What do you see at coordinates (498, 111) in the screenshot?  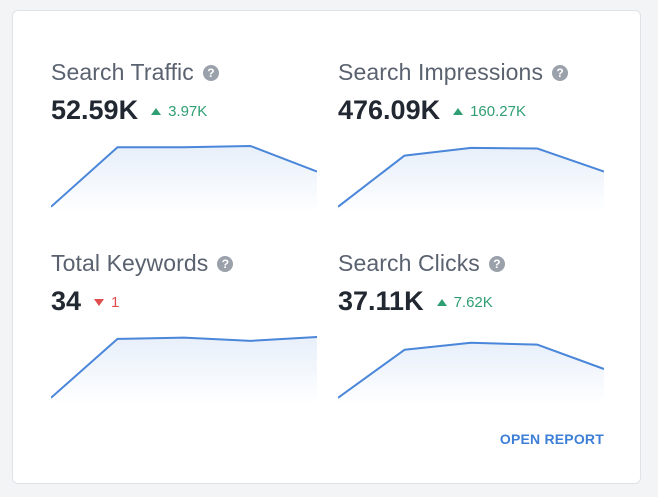 I see `metric-delta-value: 160.27K` at bounding box center [498, 111].